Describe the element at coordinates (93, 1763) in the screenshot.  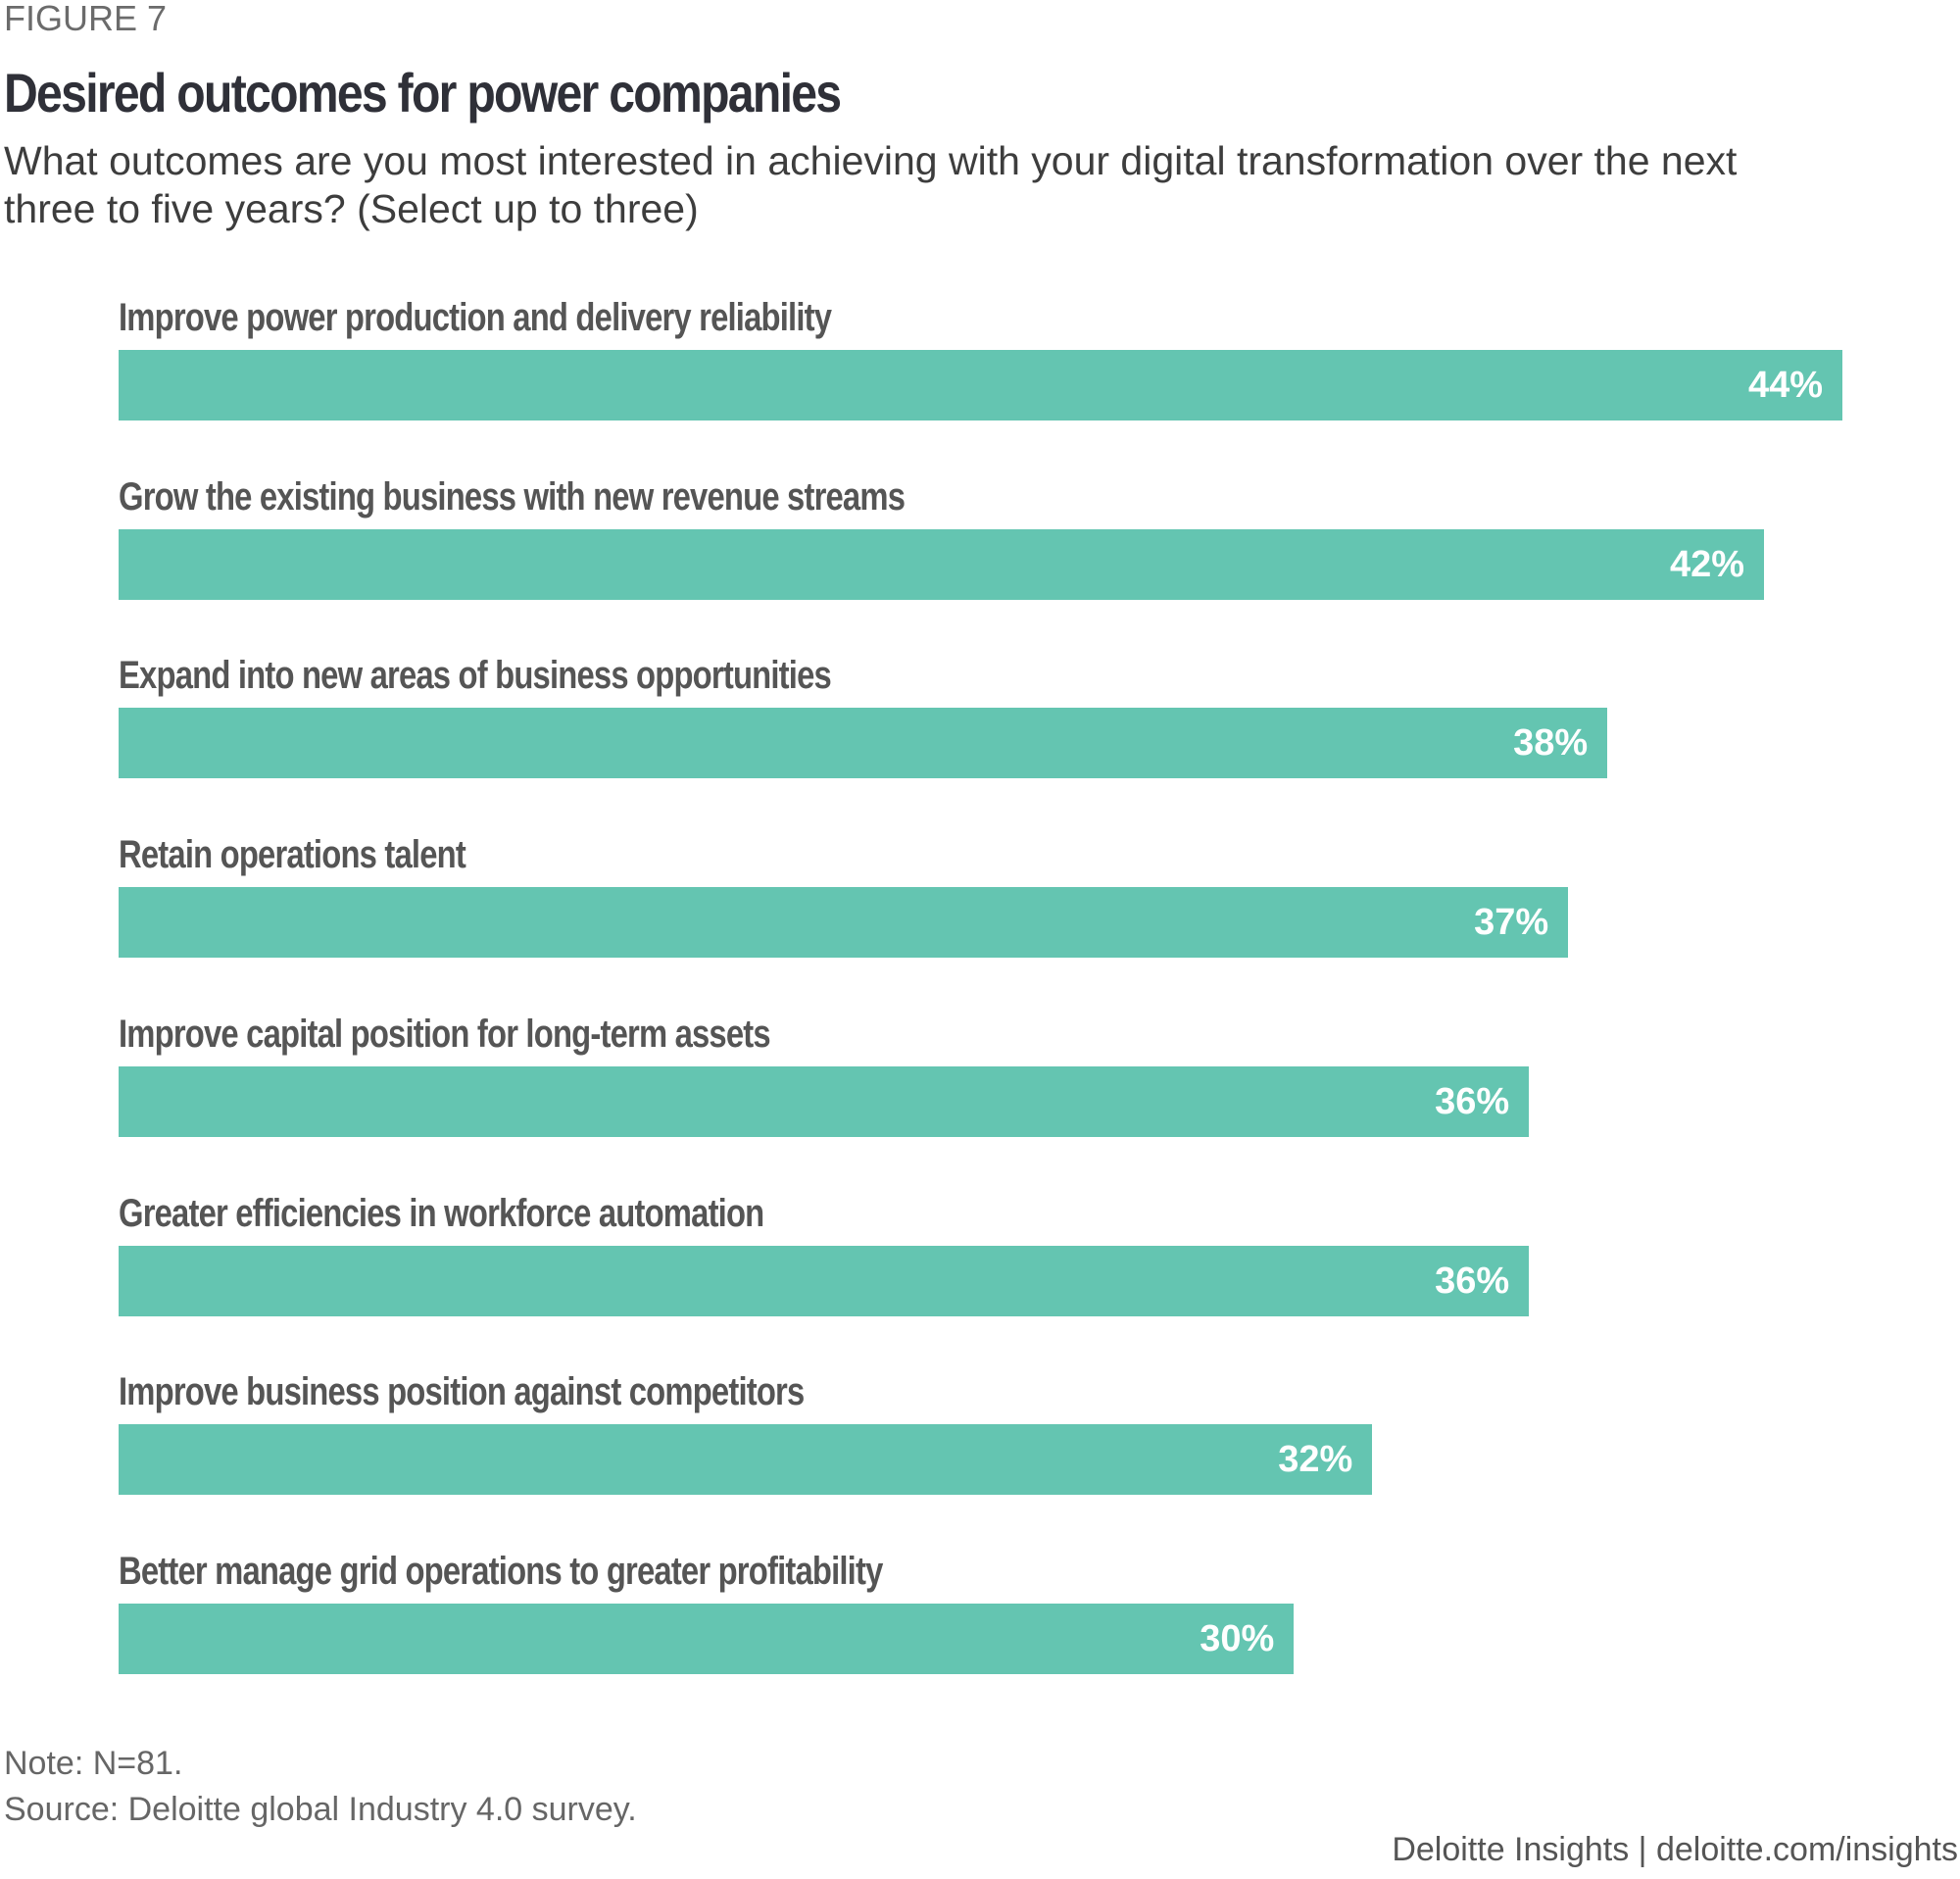
I see `chart-note: Note: N=81.` at that location.